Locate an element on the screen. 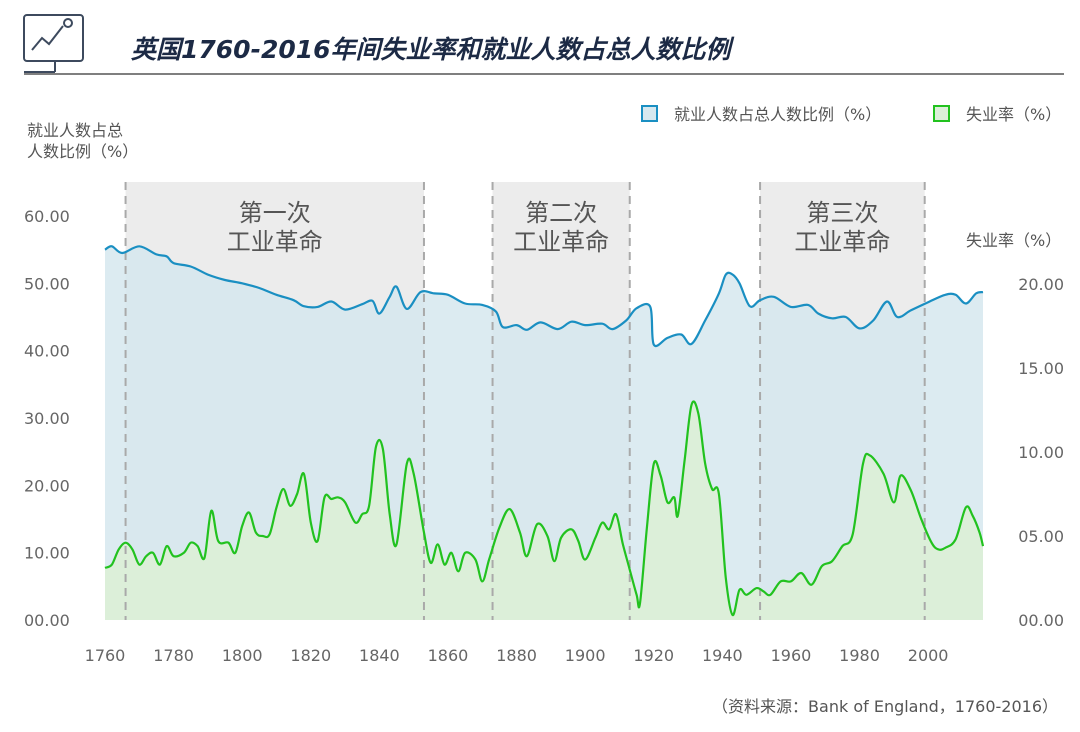  y-left-tick: 20.00 is located at coordinates (47, 485).